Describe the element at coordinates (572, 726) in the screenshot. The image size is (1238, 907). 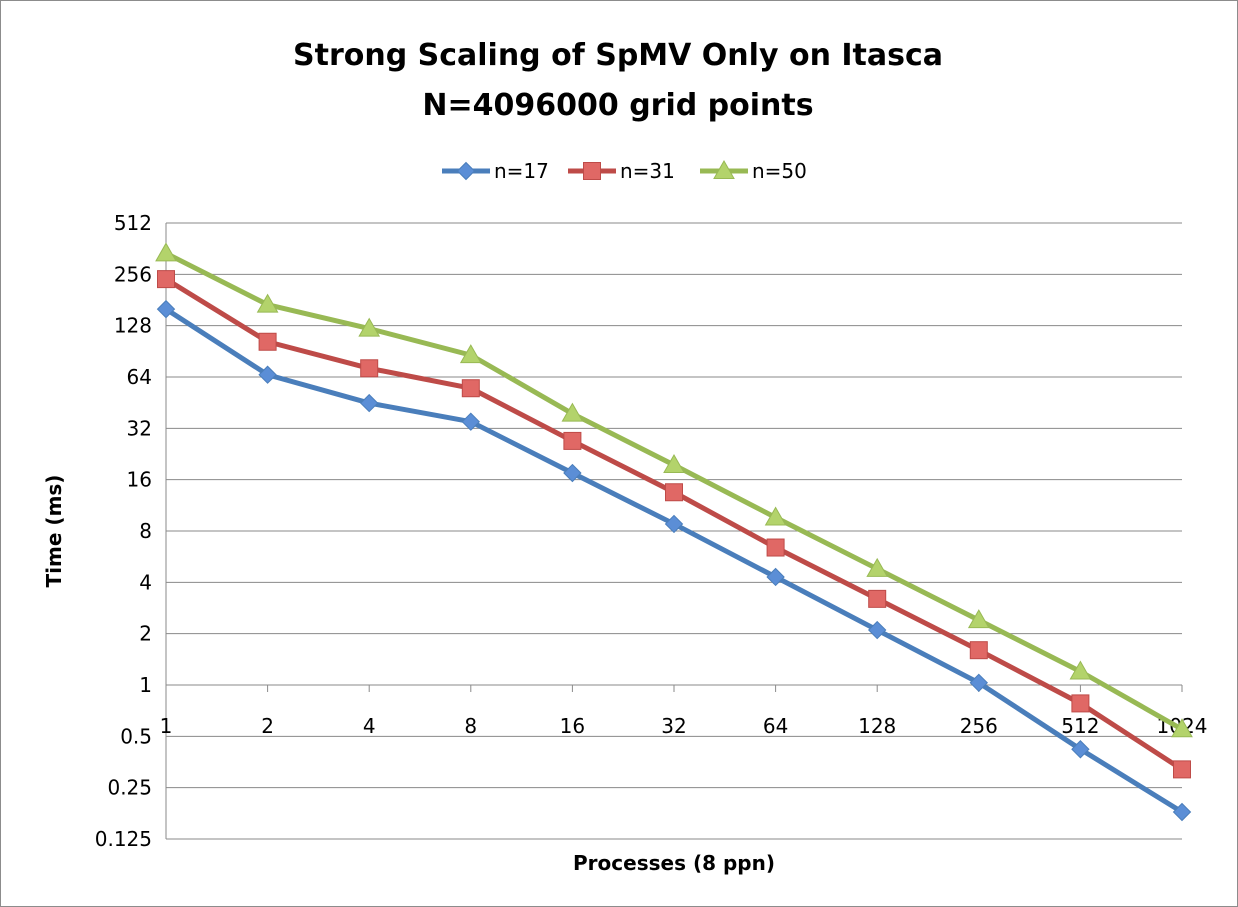
I see `x-tick-label-16: 16` at that location.